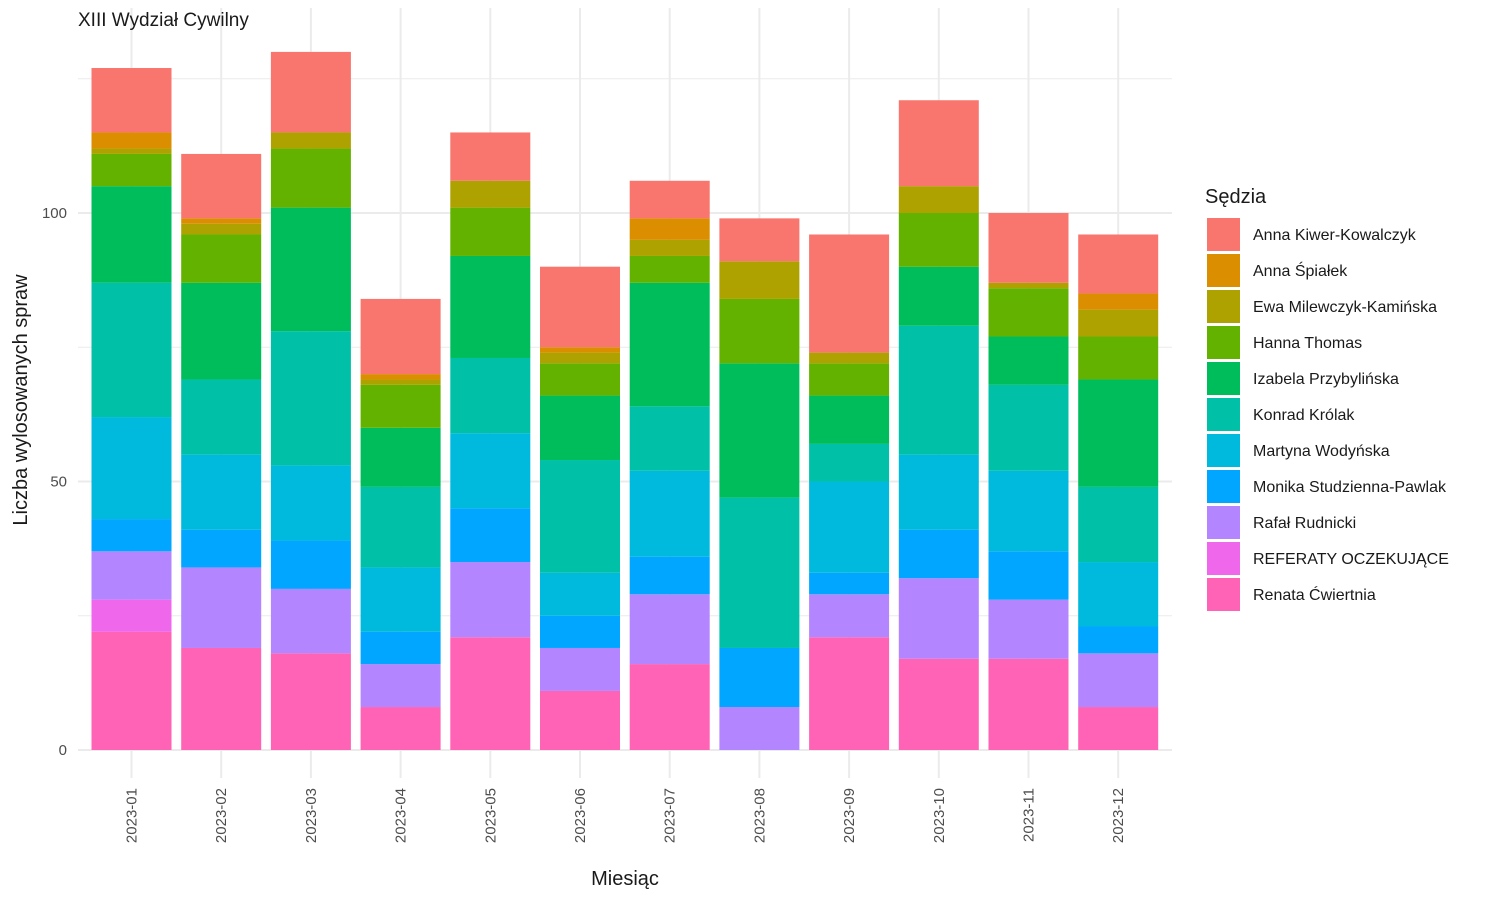 Image resolution: width=1500 pixels, height=905 pixels. I want to click on legend-label: Ewa Milewczyk-Kamińska, so click(1345, 307).